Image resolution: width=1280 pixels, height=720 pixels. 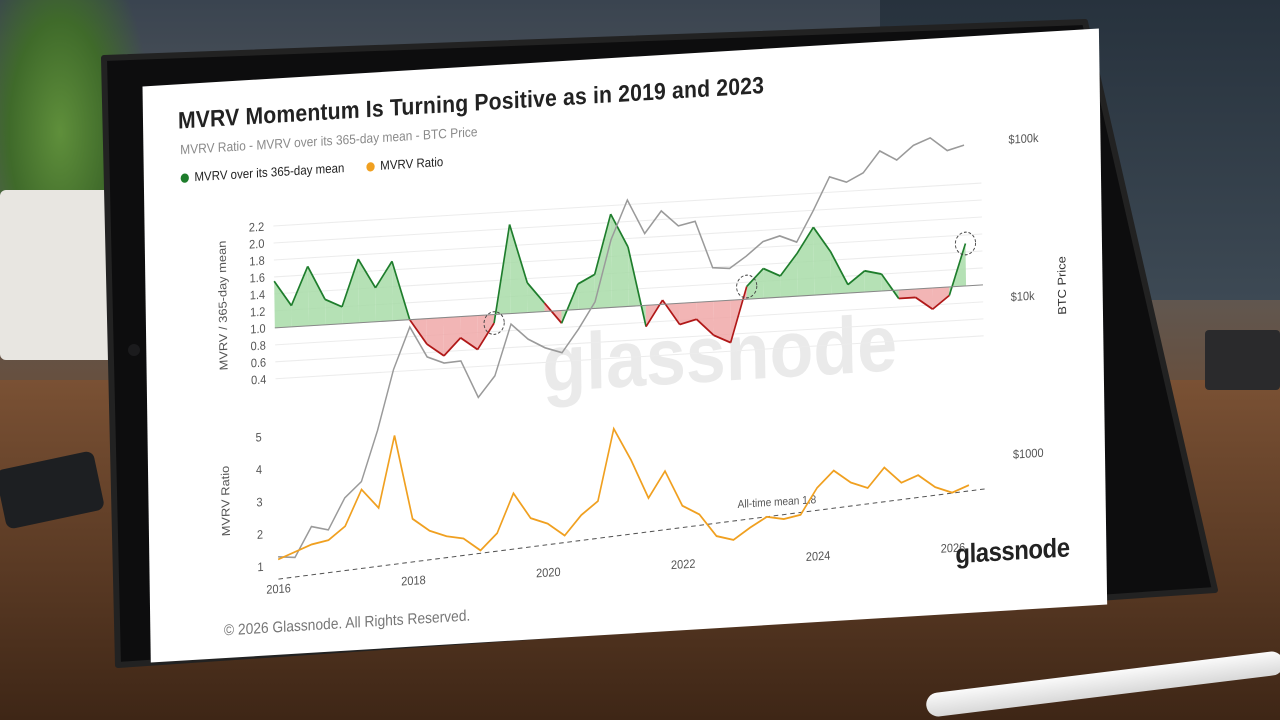 I want to click on price-axis-label: $100k, so click(x=1023, y=139).